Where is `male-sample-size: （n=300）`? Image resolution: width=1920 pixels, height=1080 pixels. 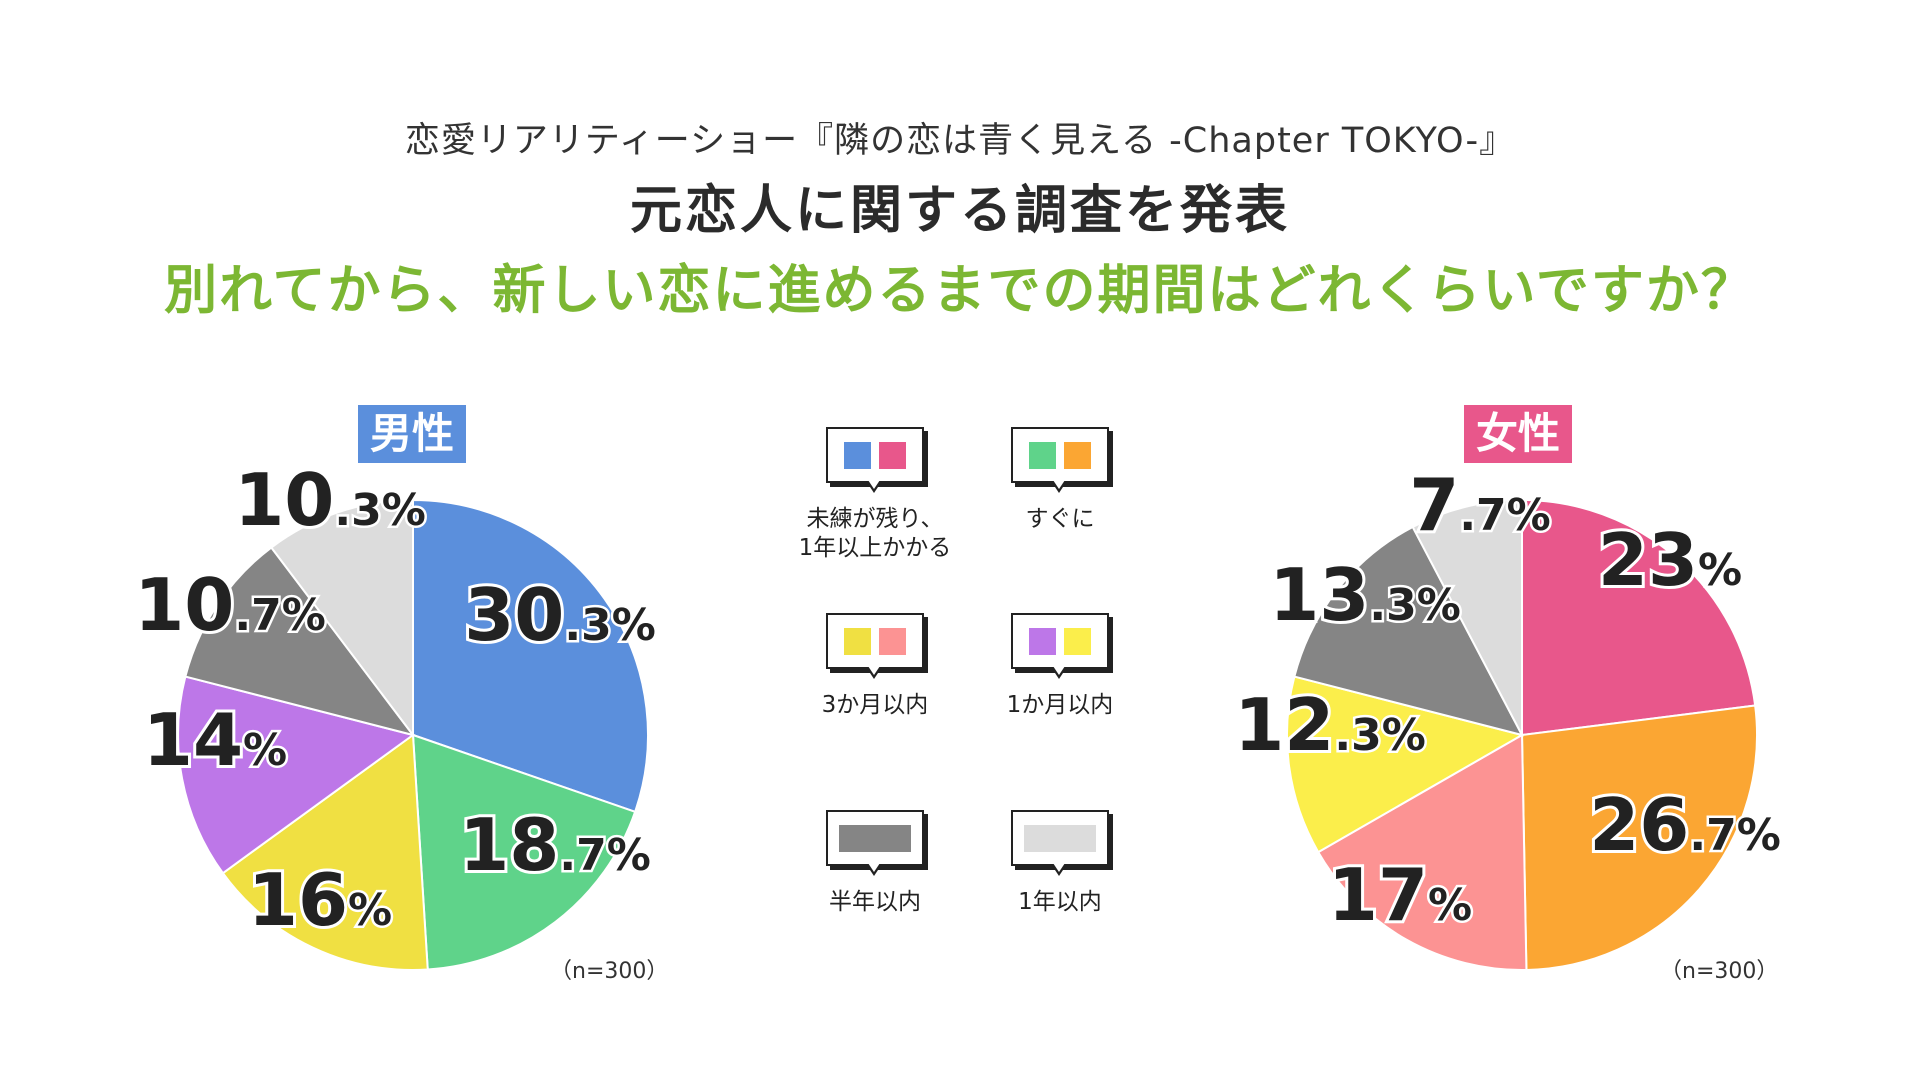 male-sample-size: （n=300） is located at coordinates (609, 971).